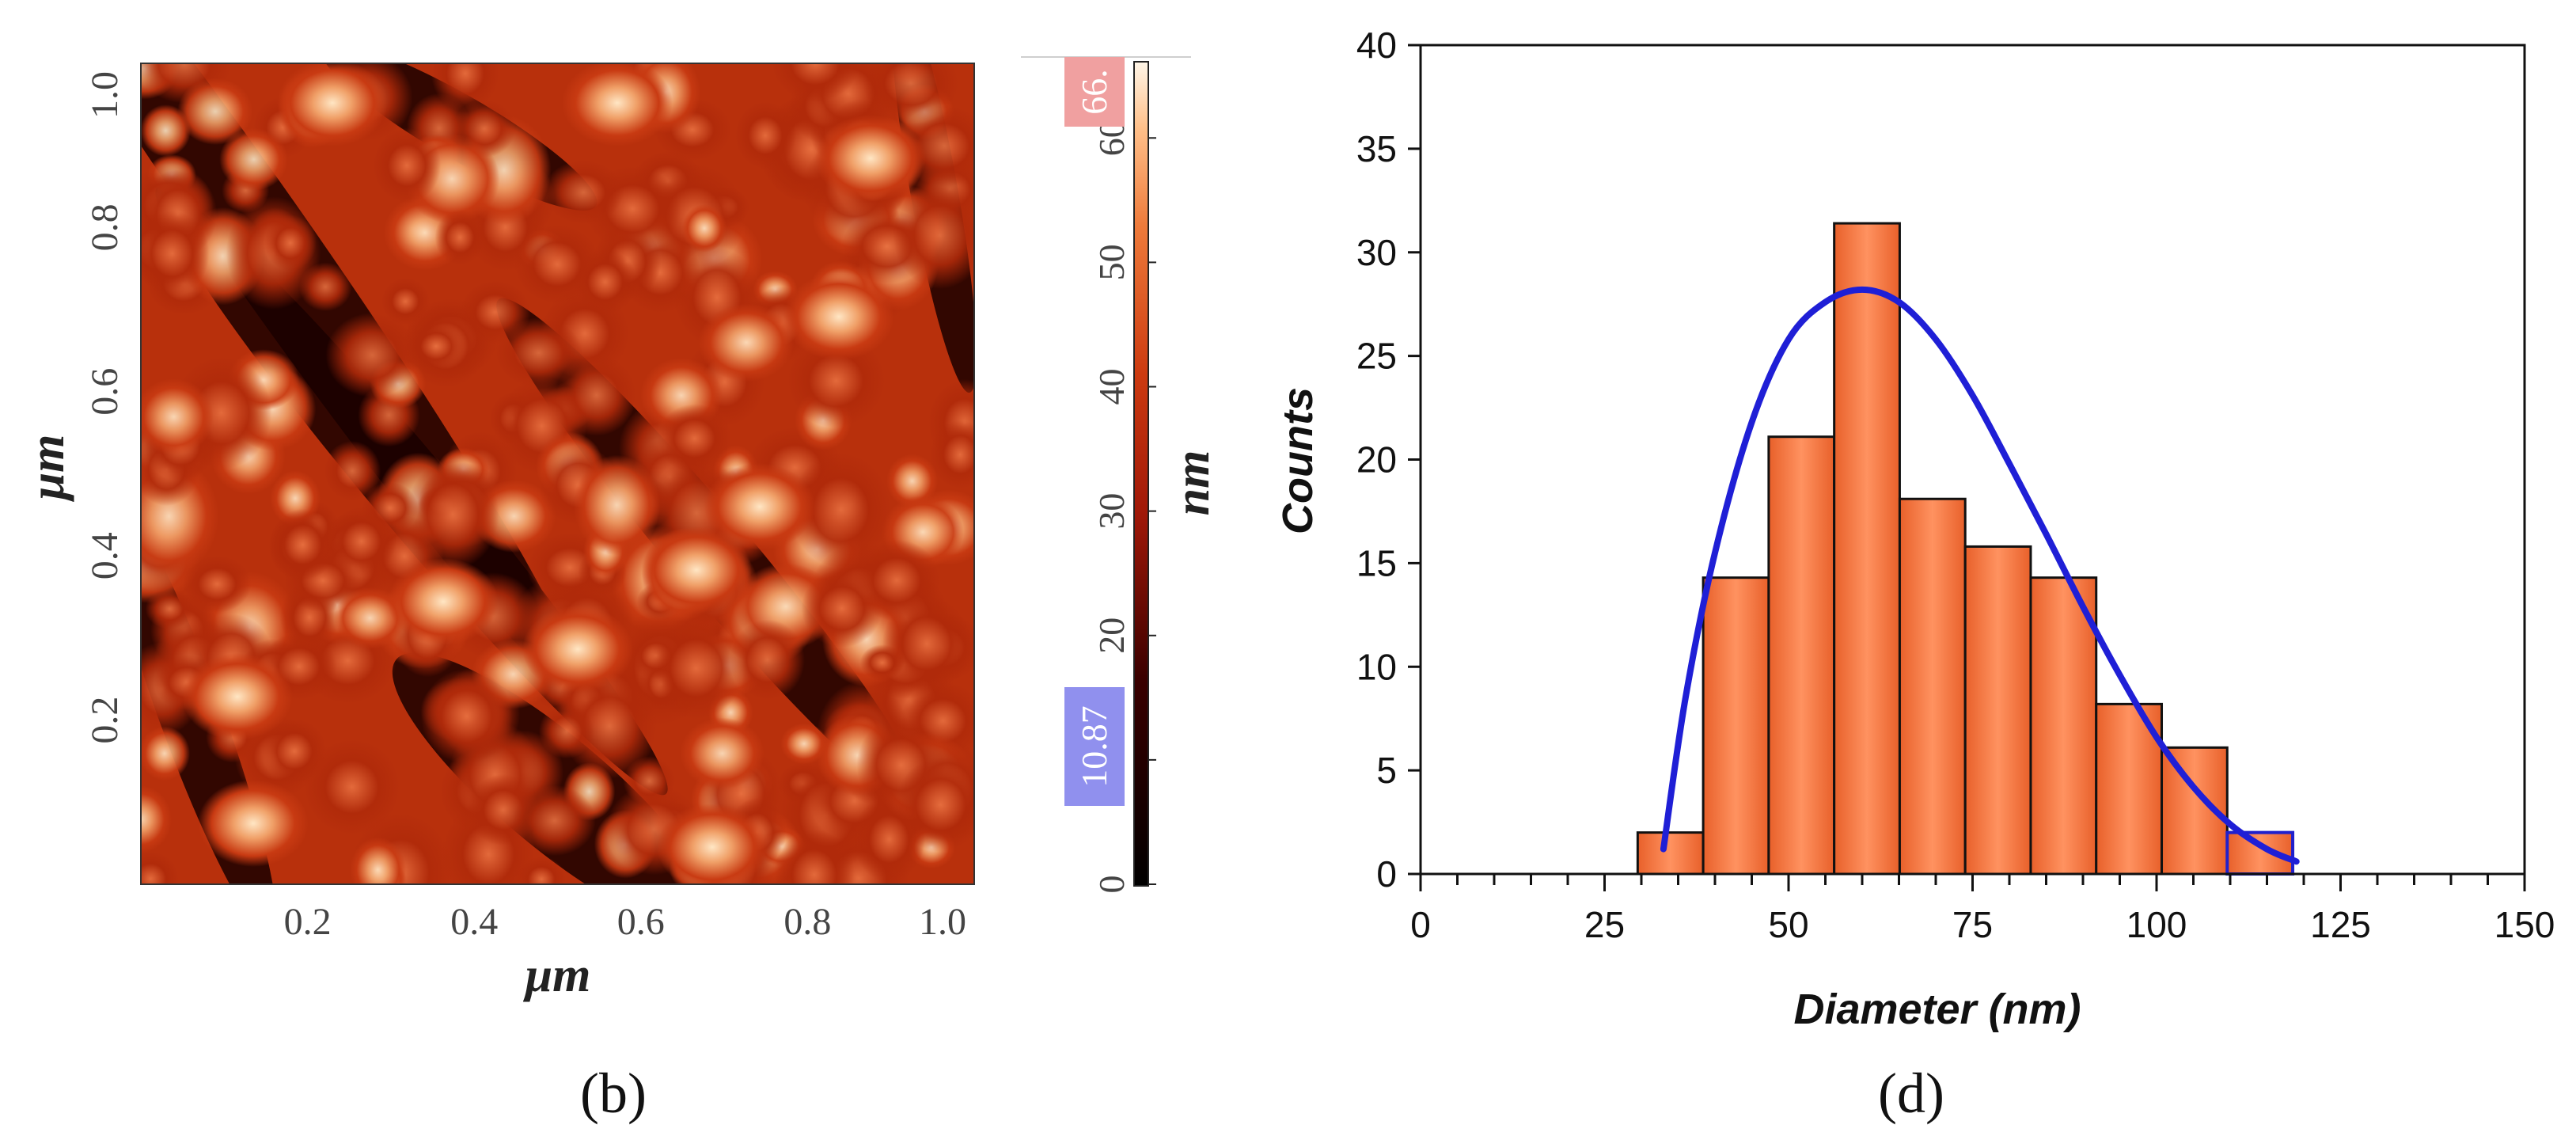  I want to click on afm-y-tick-labels: 0.2 0.4 0.6 0.8 1.0, so click(105, 407).